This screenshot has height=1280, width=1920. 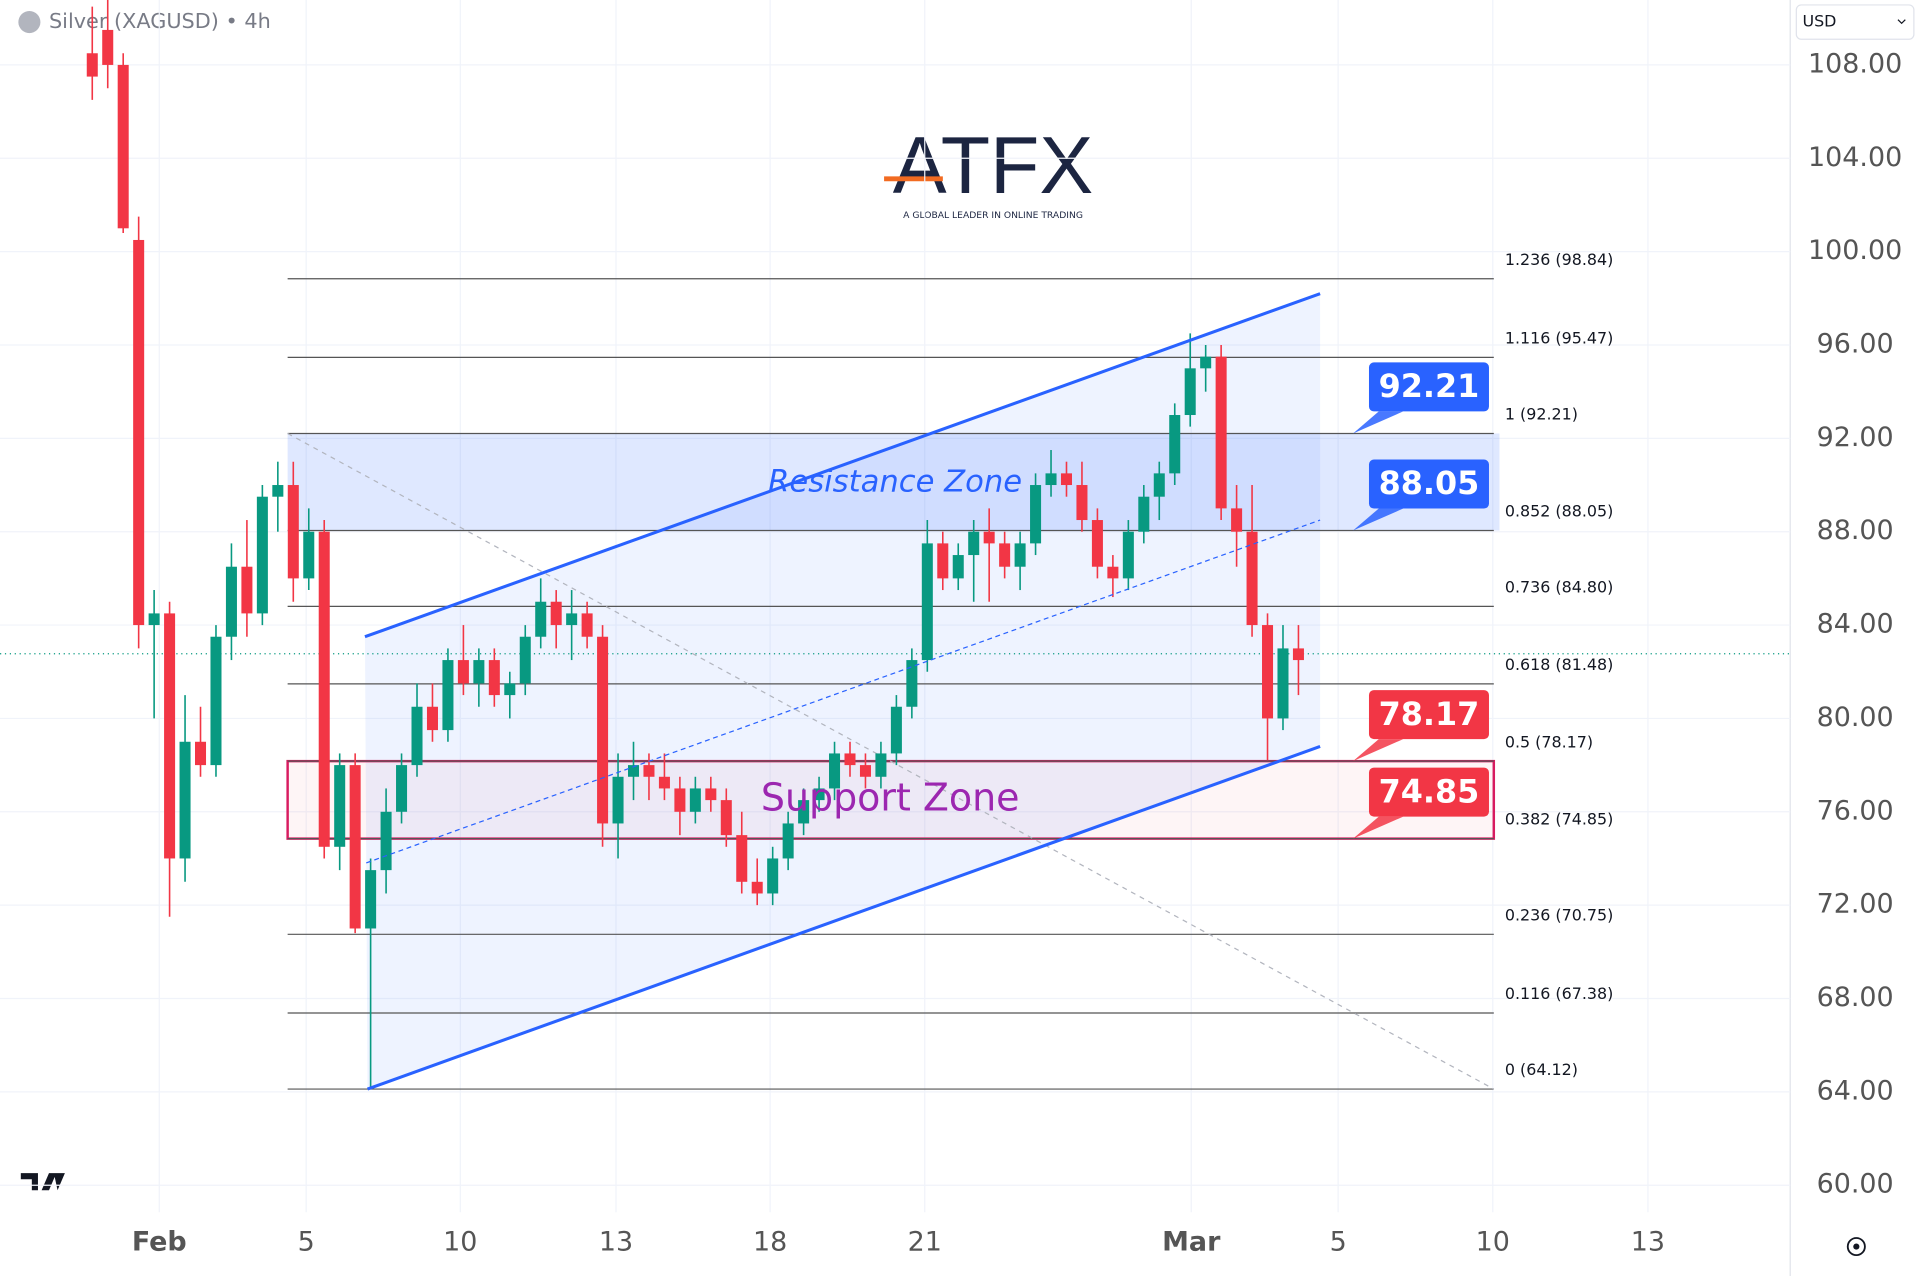 What do you see at coordinates (1855, 250) in the screenshot?
I see `y-tick-label: 100.00` at bounding box center [1855, 250].